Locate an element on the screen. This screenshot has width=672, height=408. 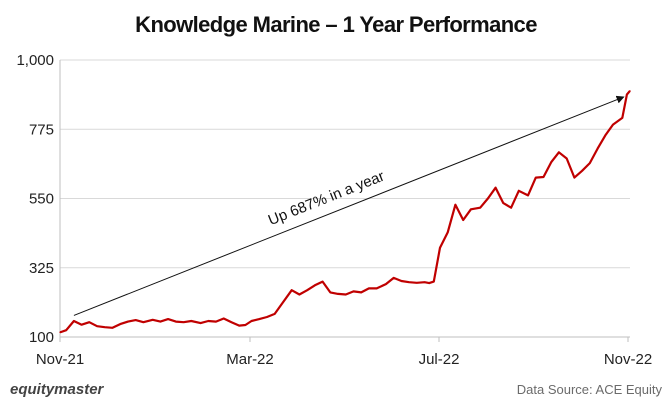
data-source: Data Source: ACE Equity is located at coordinates (590, 389).